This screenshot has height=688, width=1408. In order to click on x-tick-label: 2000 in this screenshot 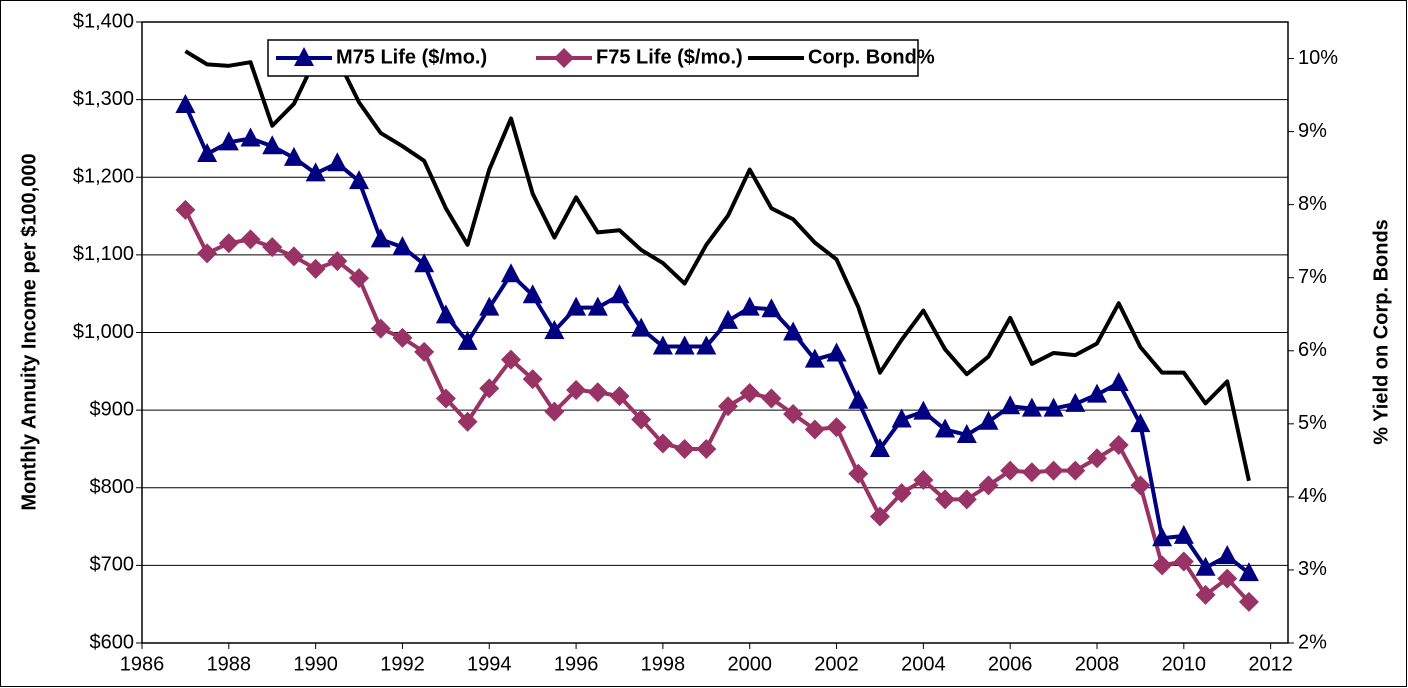, I will do `click(749, 664)`.